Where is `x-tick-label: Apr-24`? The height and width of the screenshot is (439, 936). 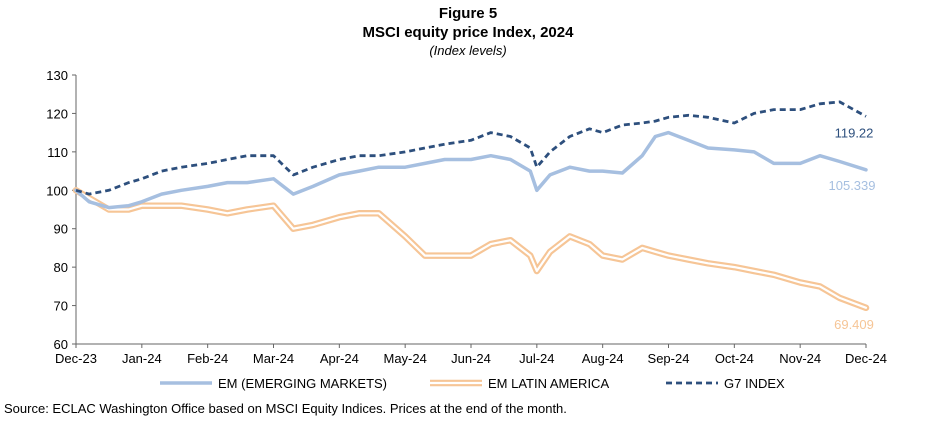
x-tick-label: Apr-24 is located at coordinates (339, 358).